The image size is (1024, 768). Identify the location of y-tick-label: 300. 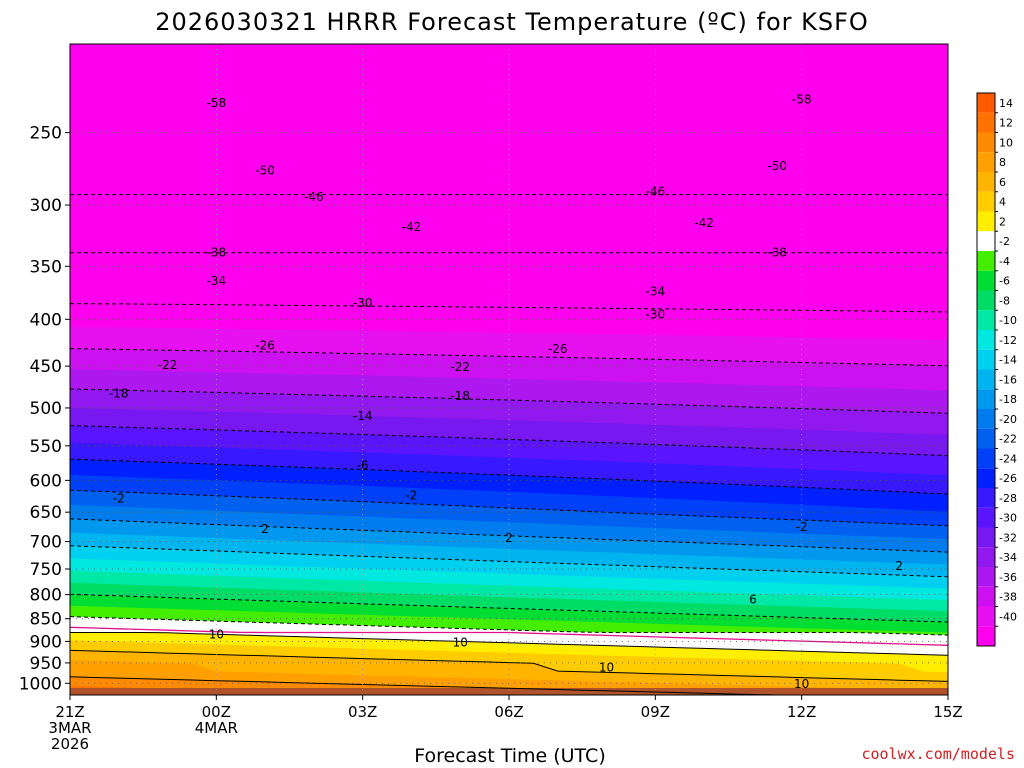
(46, 206).